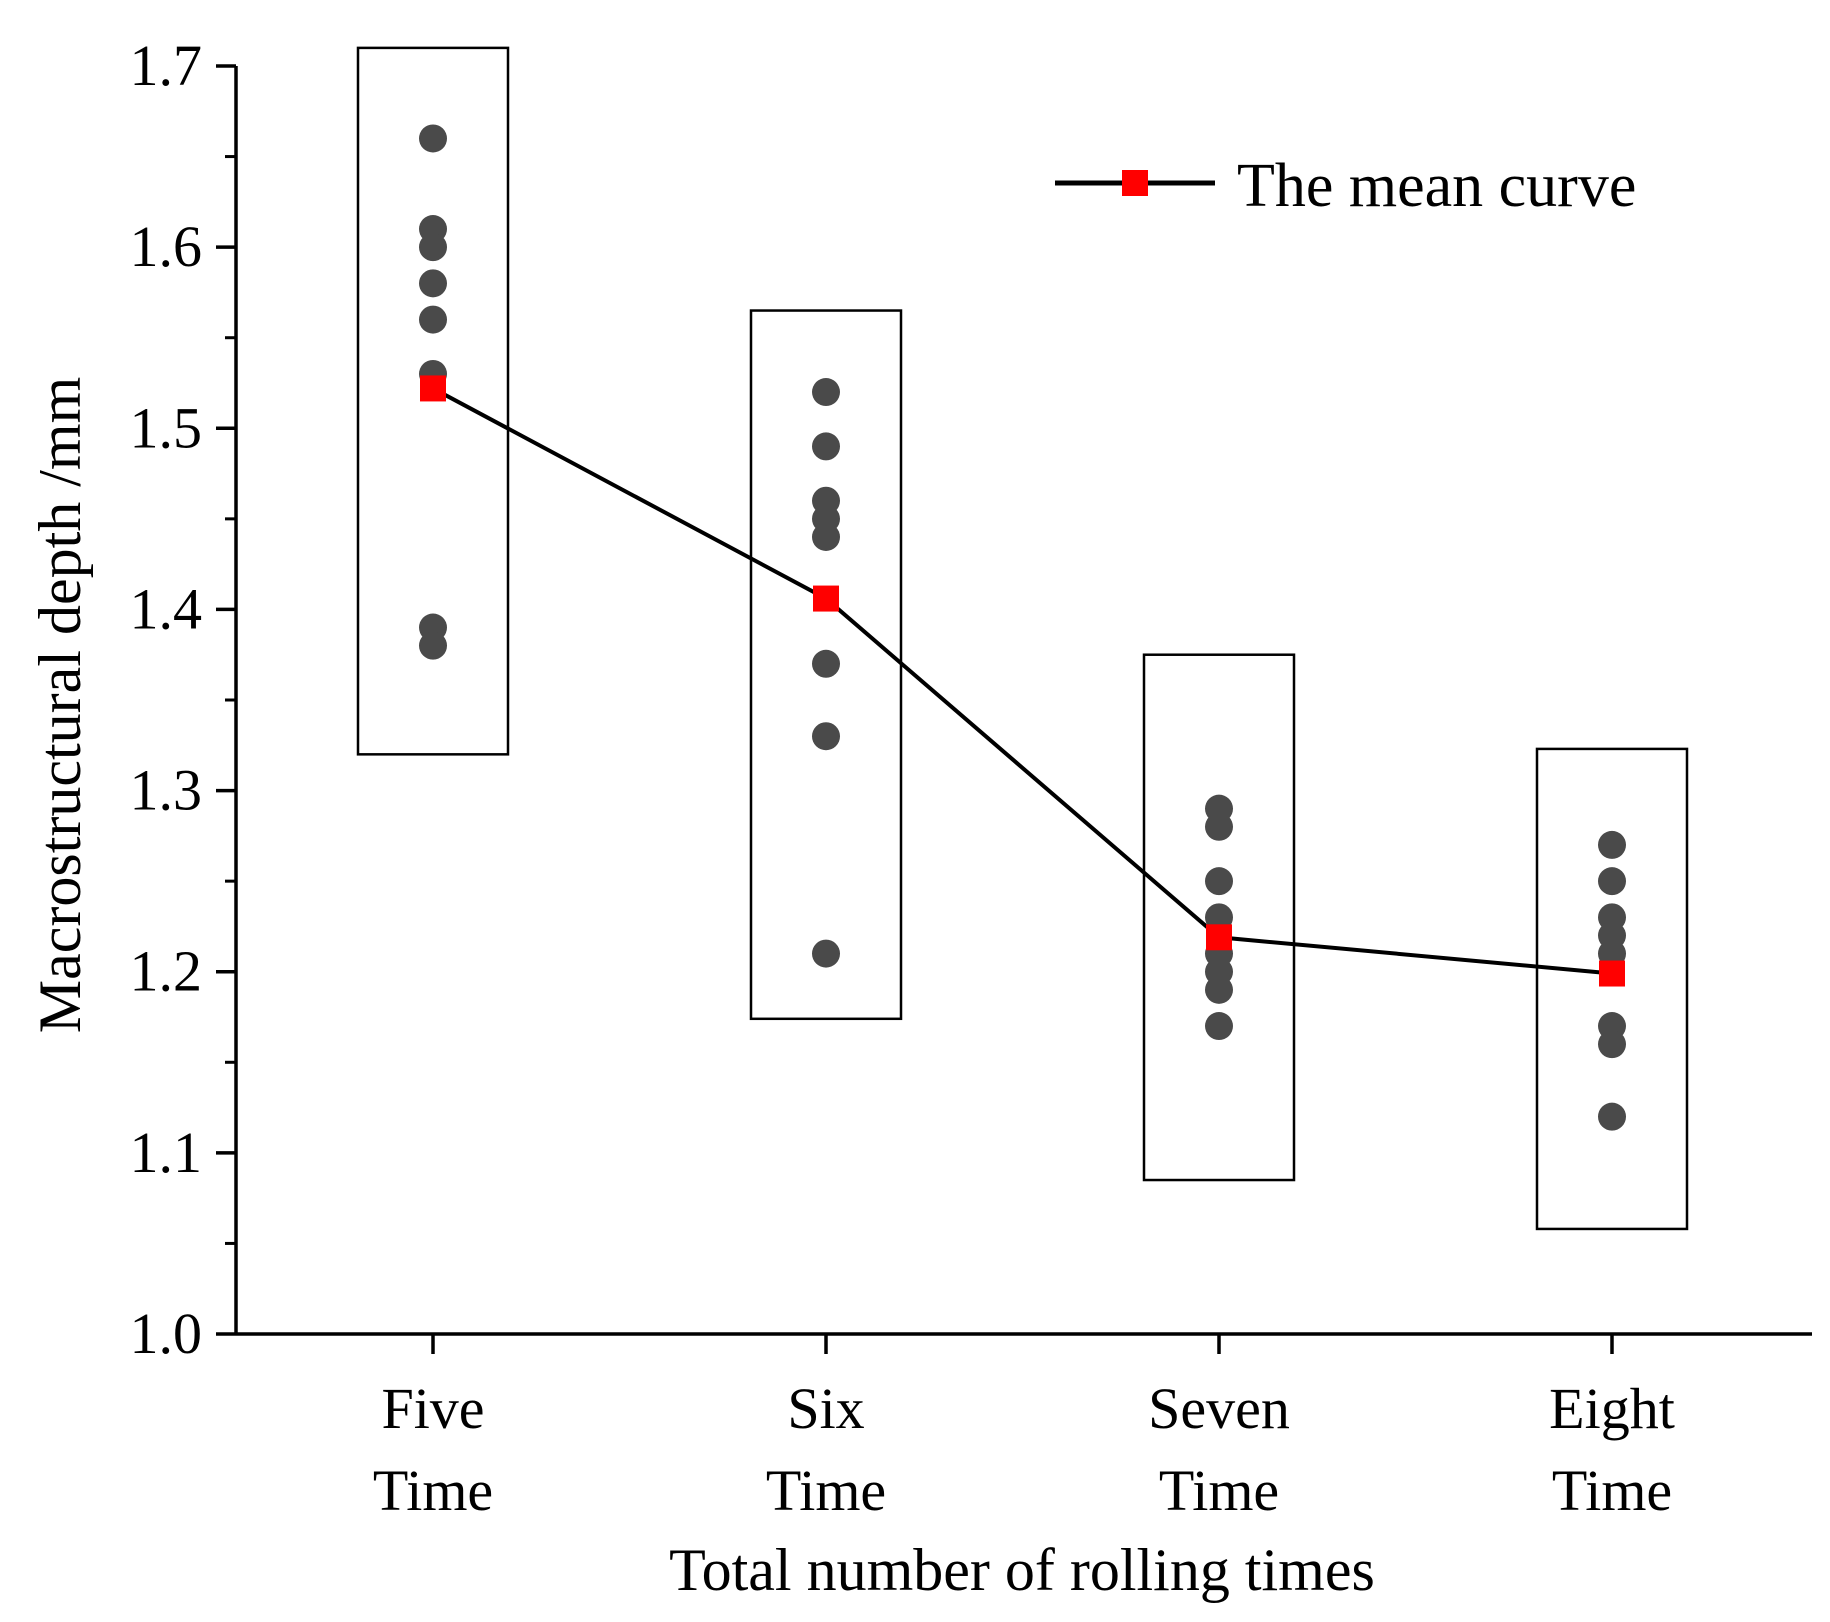 The image size is (1830, 1622). I want to click on y-tick-label: 1.6, so click(166, 246).